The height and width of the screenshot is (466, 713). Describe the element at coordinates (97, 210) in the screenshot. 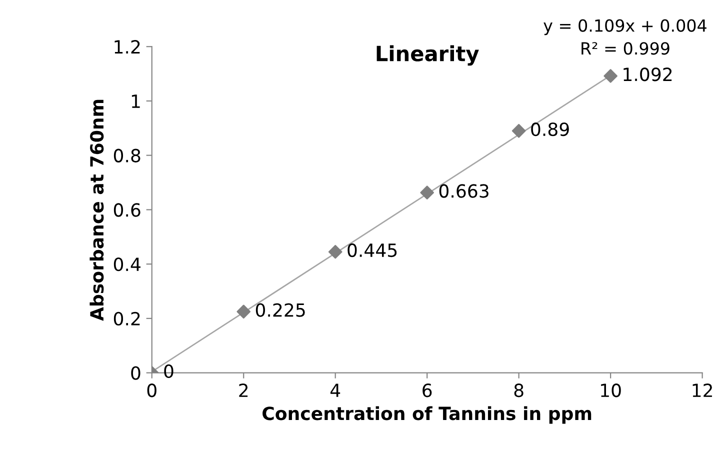

I see `y-axis-title: Absorbance at 760nm` at that location.